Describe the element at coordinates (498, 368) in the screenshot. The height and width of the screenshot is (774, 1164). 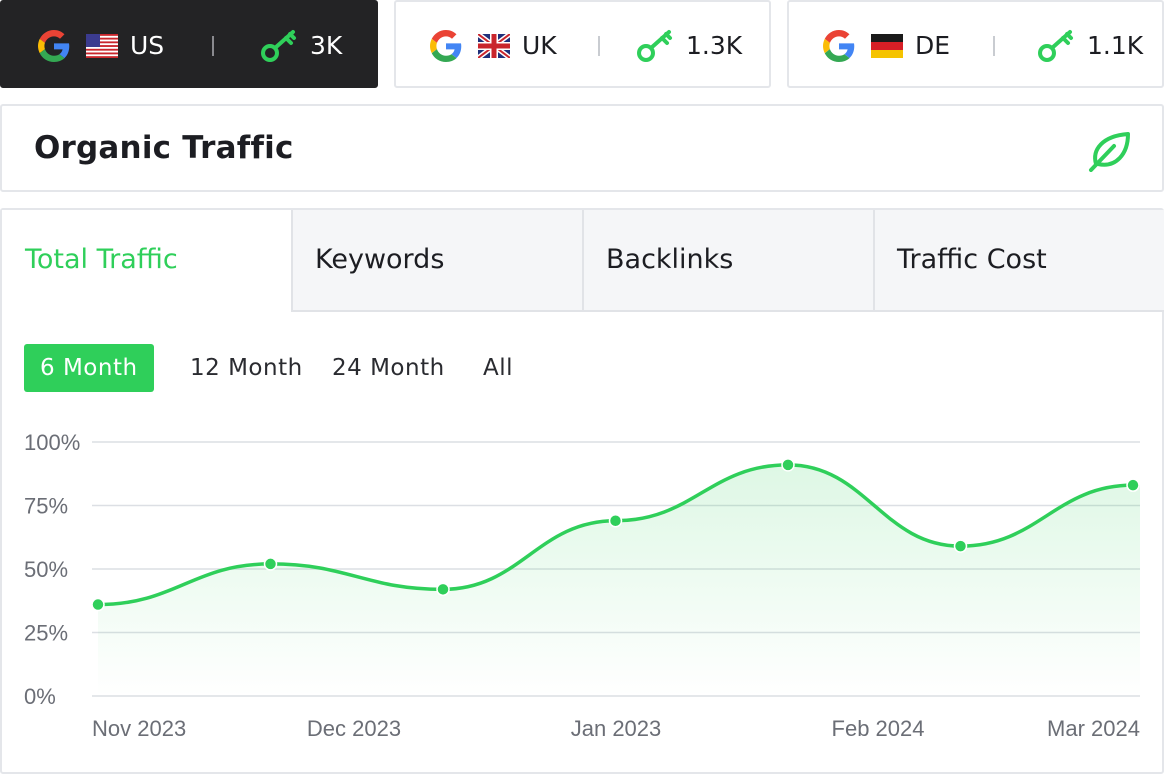
I see `range-all-button: All` at that location.